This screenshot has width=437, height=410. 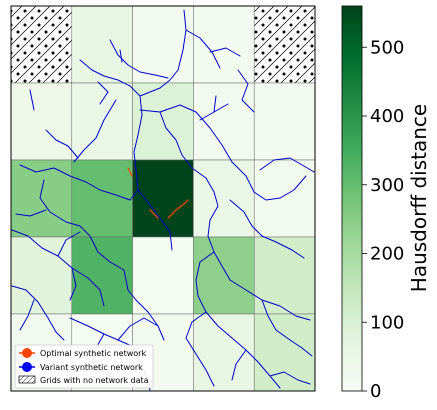 I want to click on colorbar-tick-label: 100, so click(x=387, y=322).